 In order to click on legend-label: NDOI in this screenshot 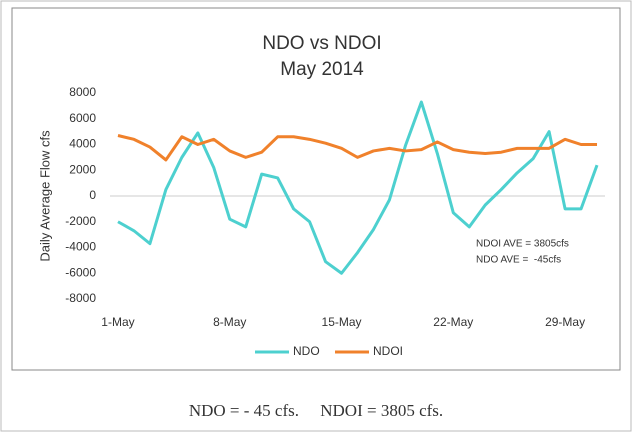, I will do `click(388, 351)`.